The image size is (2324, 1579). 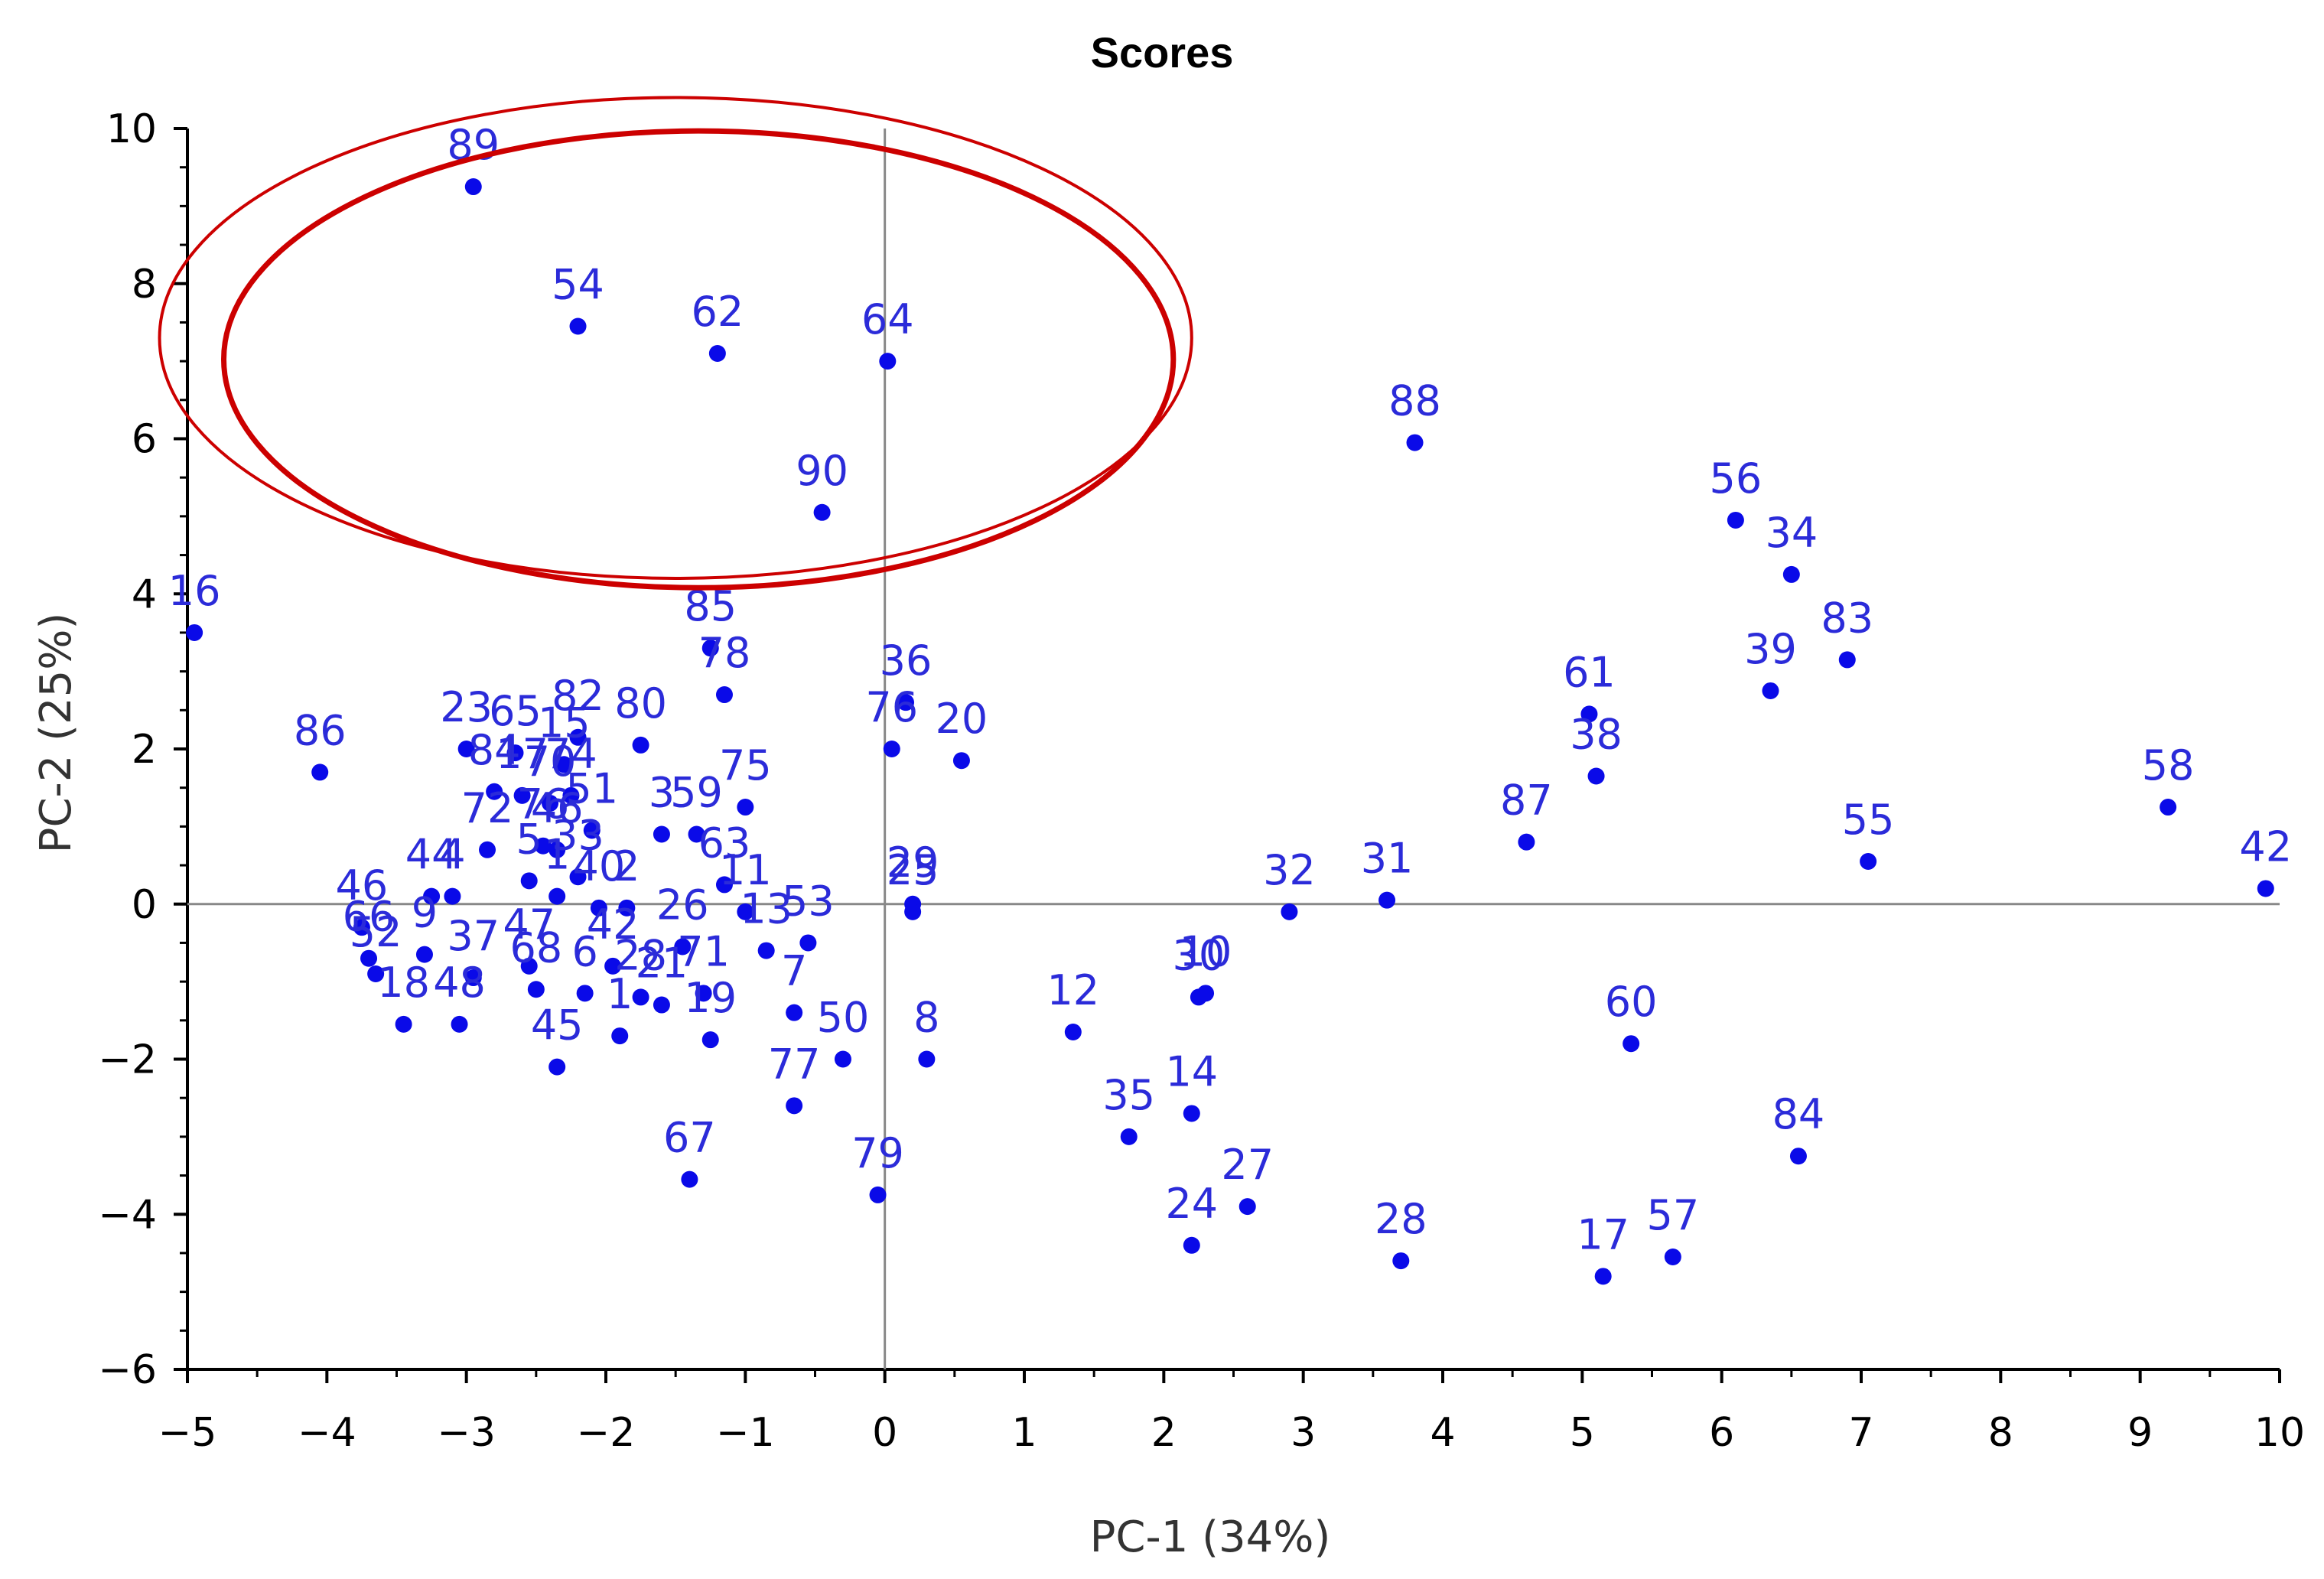 What do you see at coordinates (696, 793) in the screenshot?
I see `data-label: 59` at bounding box center [696, 793].